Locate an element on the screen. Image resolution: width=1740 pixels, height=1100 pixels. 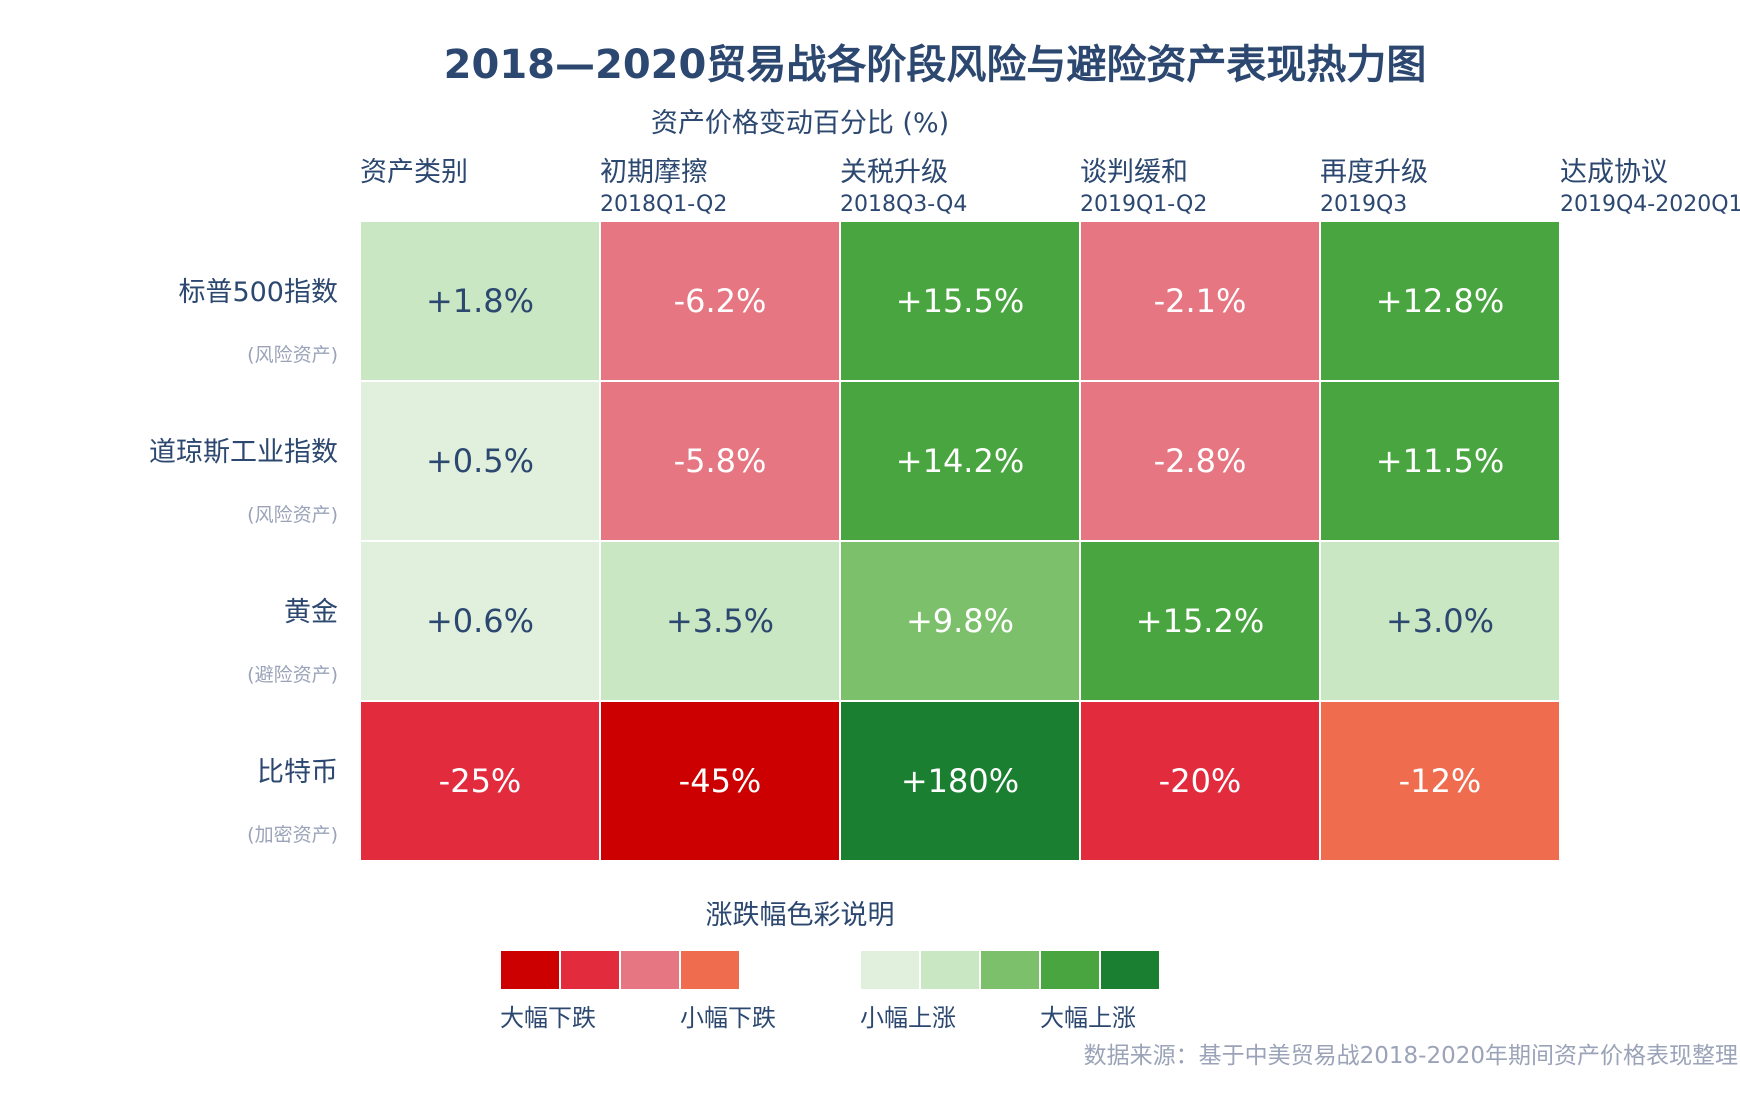
cell-value-label: -45% is located at coordinates (720, 781).